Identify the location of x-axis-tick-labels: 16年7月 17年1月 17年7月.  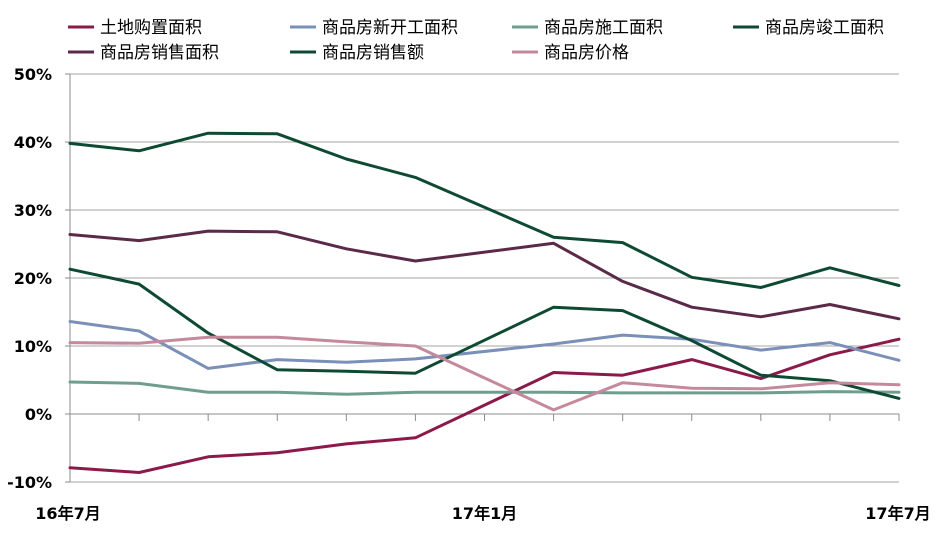
(482, 513).